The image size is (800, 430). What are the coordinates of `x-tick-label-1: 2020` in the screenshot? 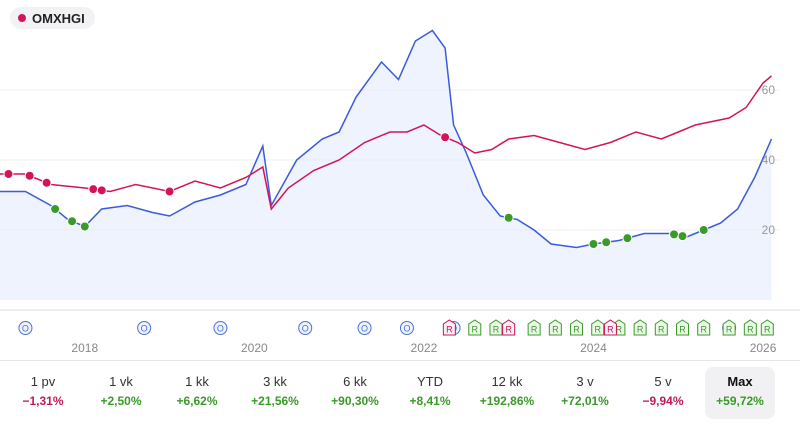 It's located at (254, 348).